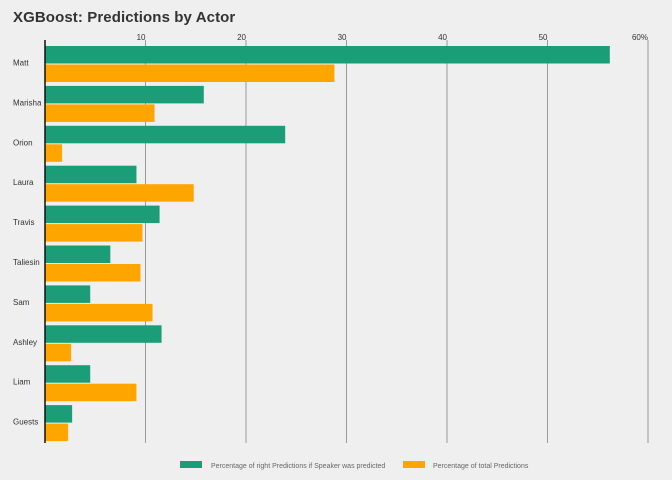  Describe the element at coordinates (21, 302) in the screenshot. I see `category-label: Sam` at that location.